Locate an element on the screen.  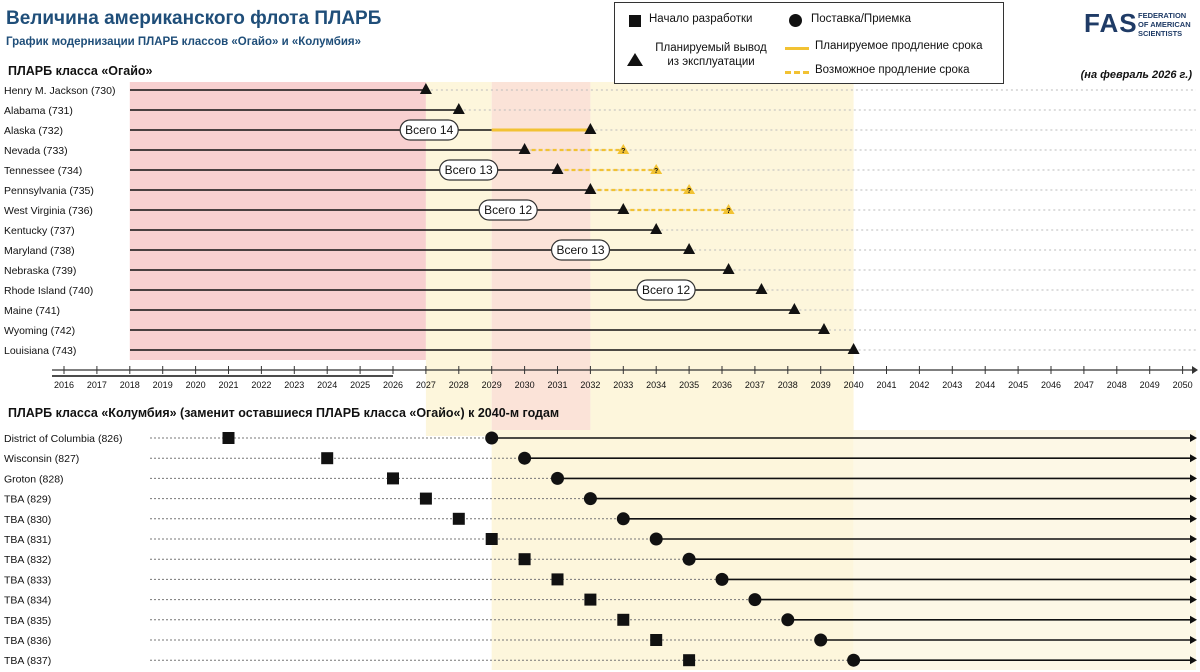
columbia-row-label: TBA (836) is located at coordinates (27, 641).